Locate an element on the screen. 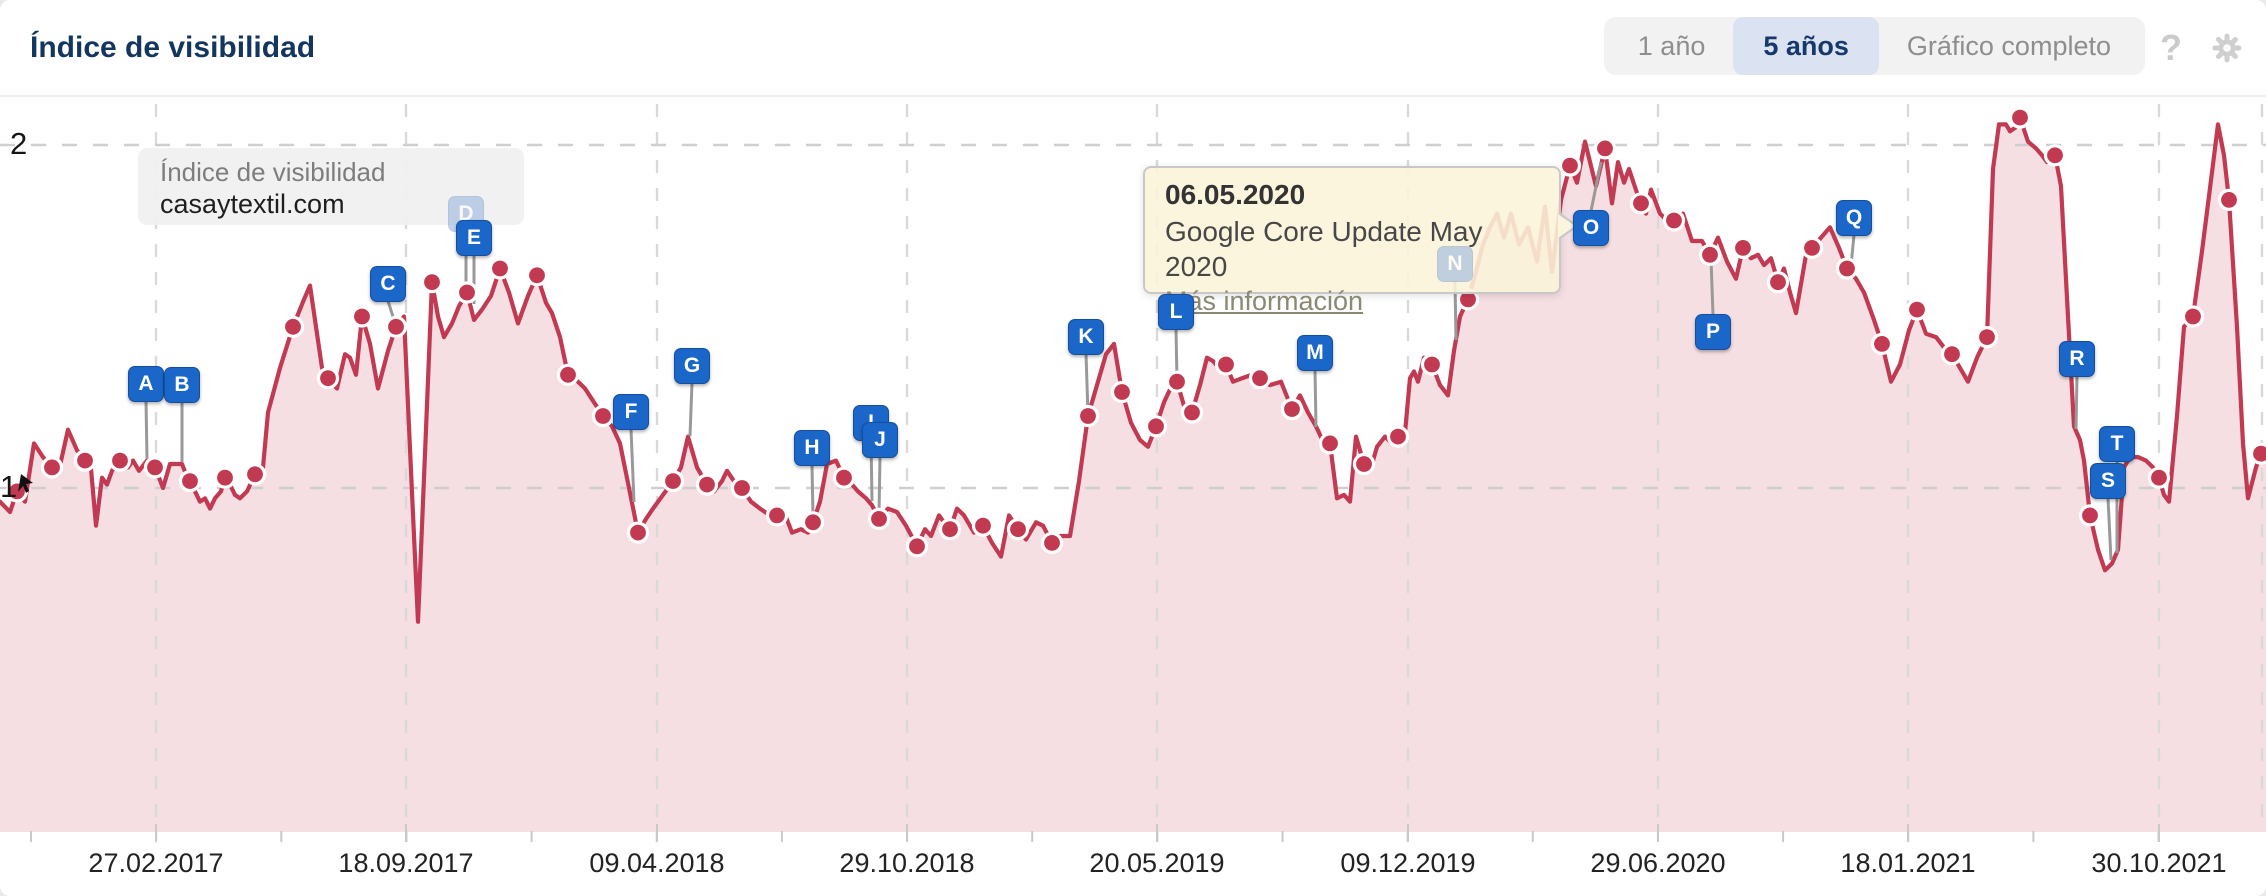 This screenshot has width=2266, height=896. mouse-cursor is located at coordinates (25, 483).